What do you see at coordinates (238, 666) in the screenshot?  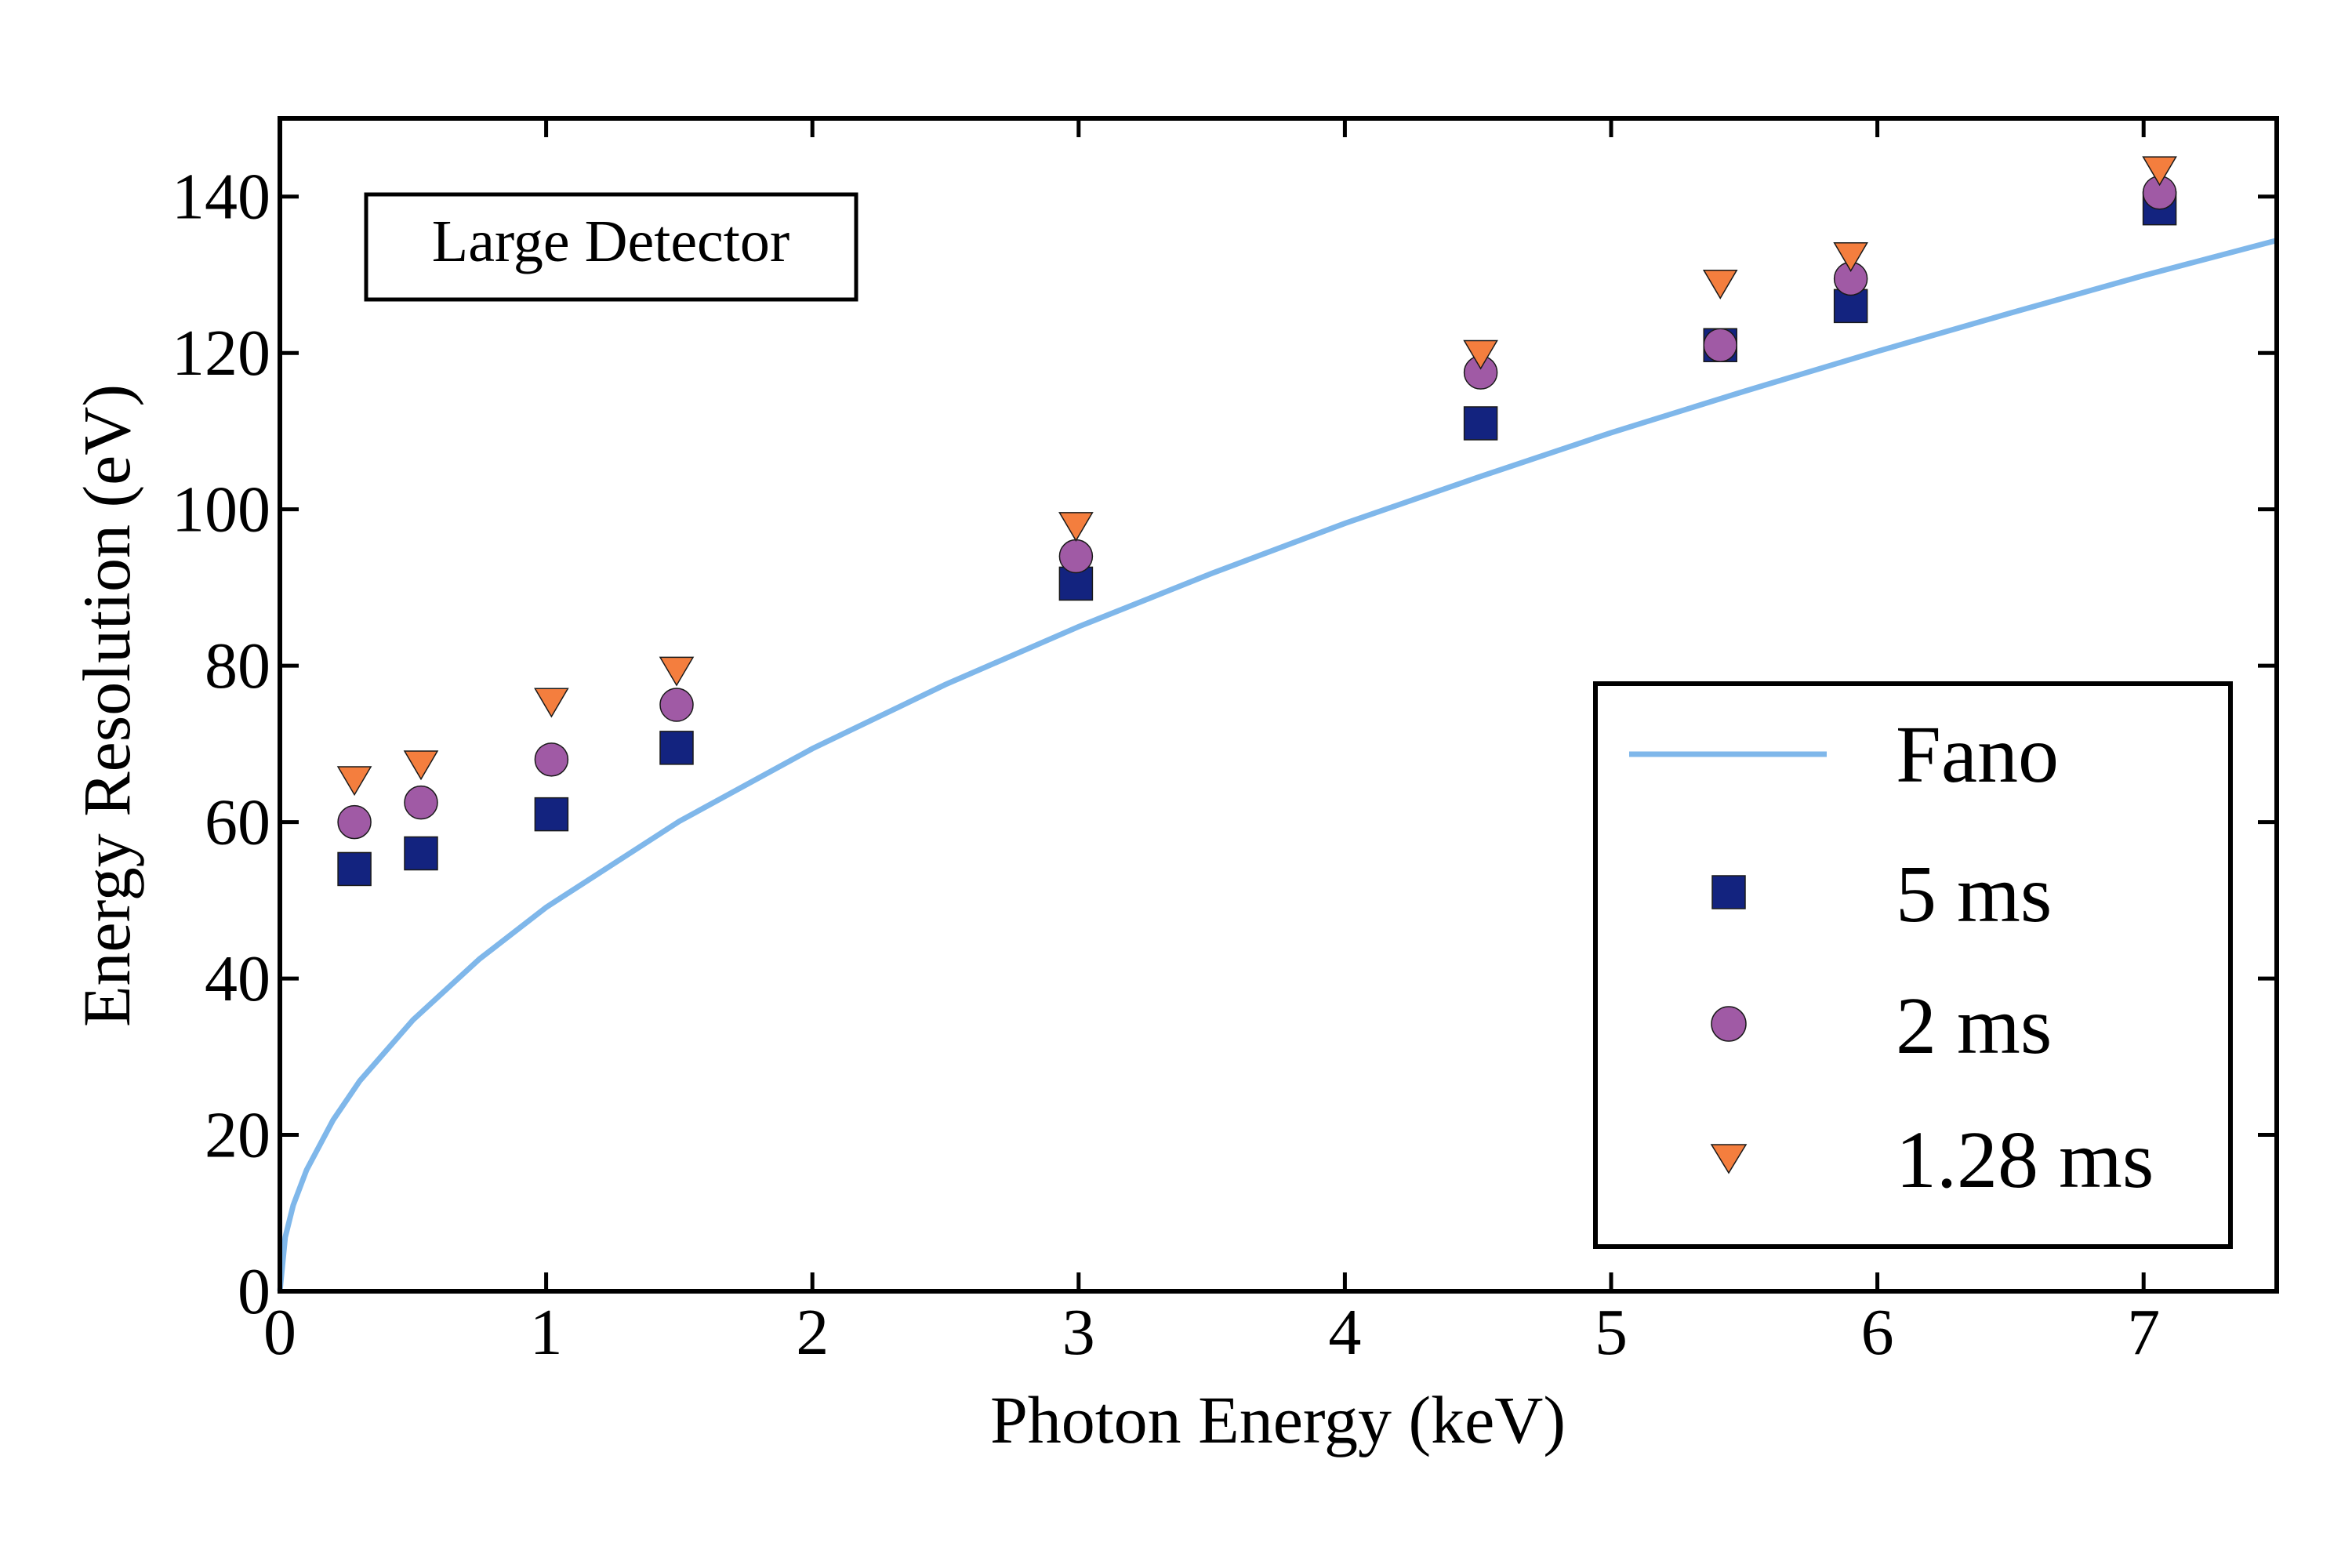 I see `y-tick-label-80: 80` at bounding box center [238, 666].